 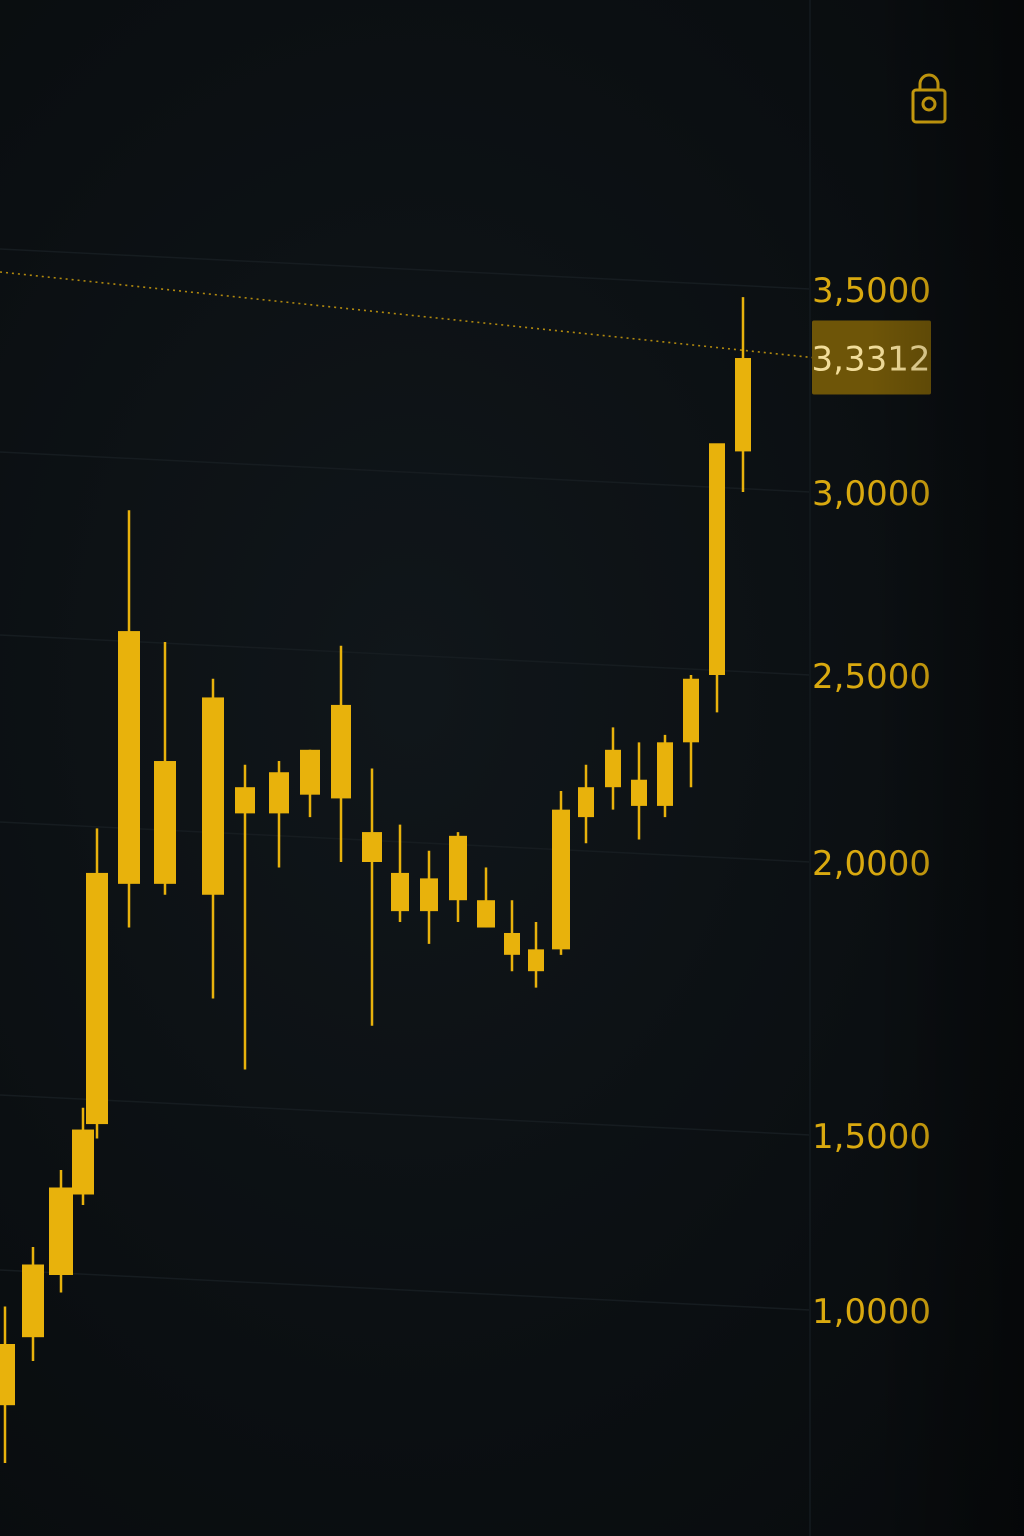 I want to click on lock-icon, so click(x=929, y=98).